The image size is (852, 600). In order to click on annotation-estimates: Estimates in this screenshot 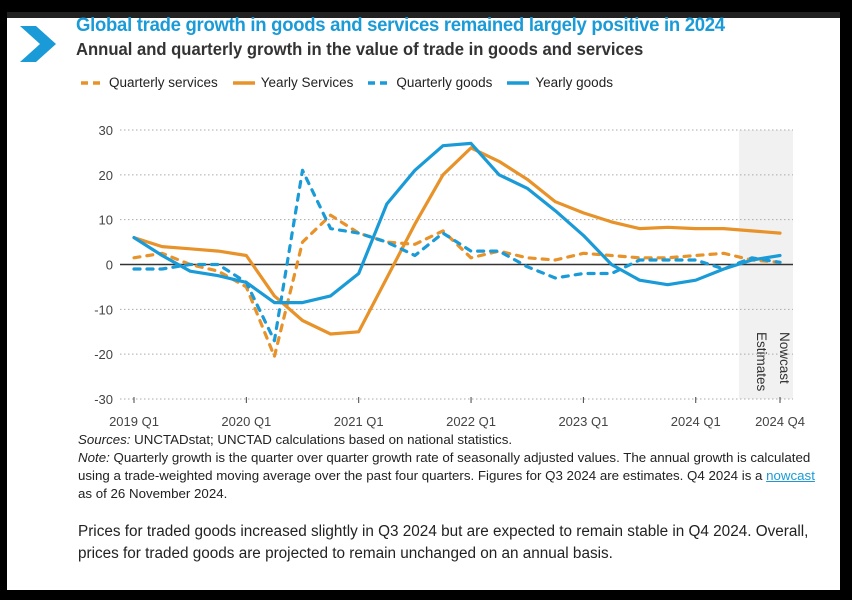, I will do `click(761, 362)`.